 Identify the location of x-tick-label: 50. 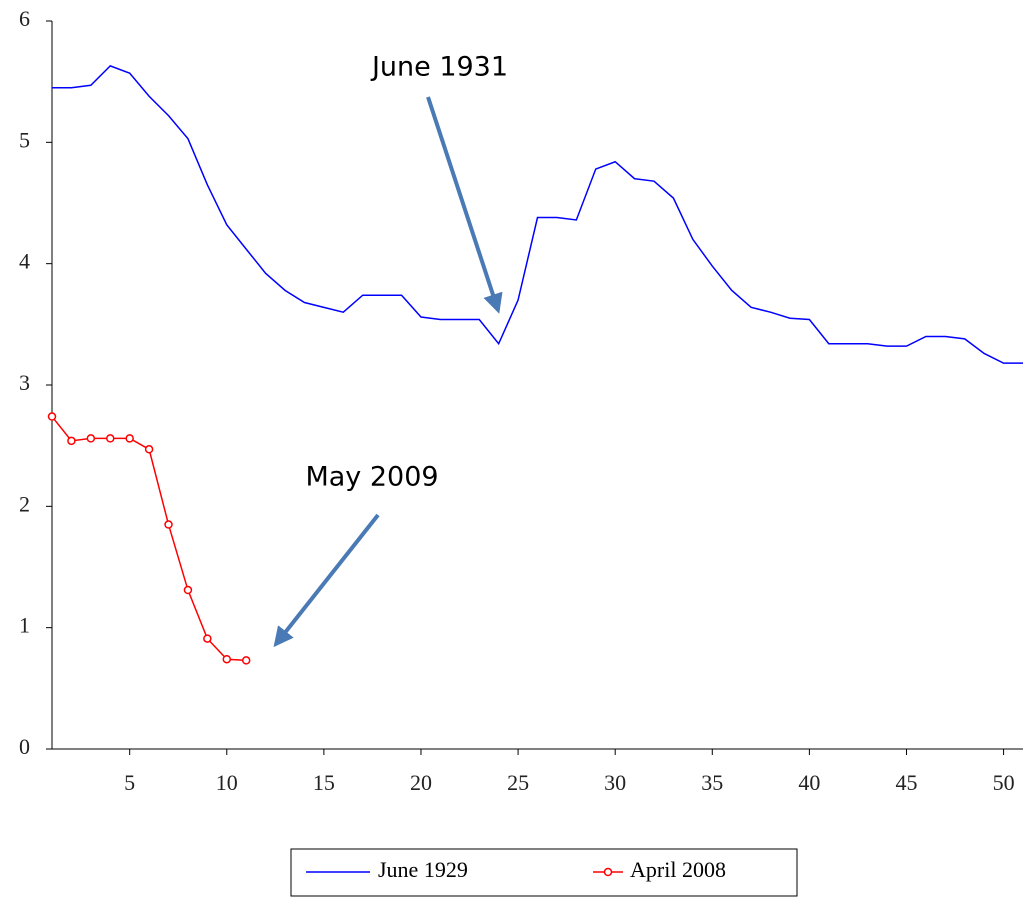
(1004, 782).